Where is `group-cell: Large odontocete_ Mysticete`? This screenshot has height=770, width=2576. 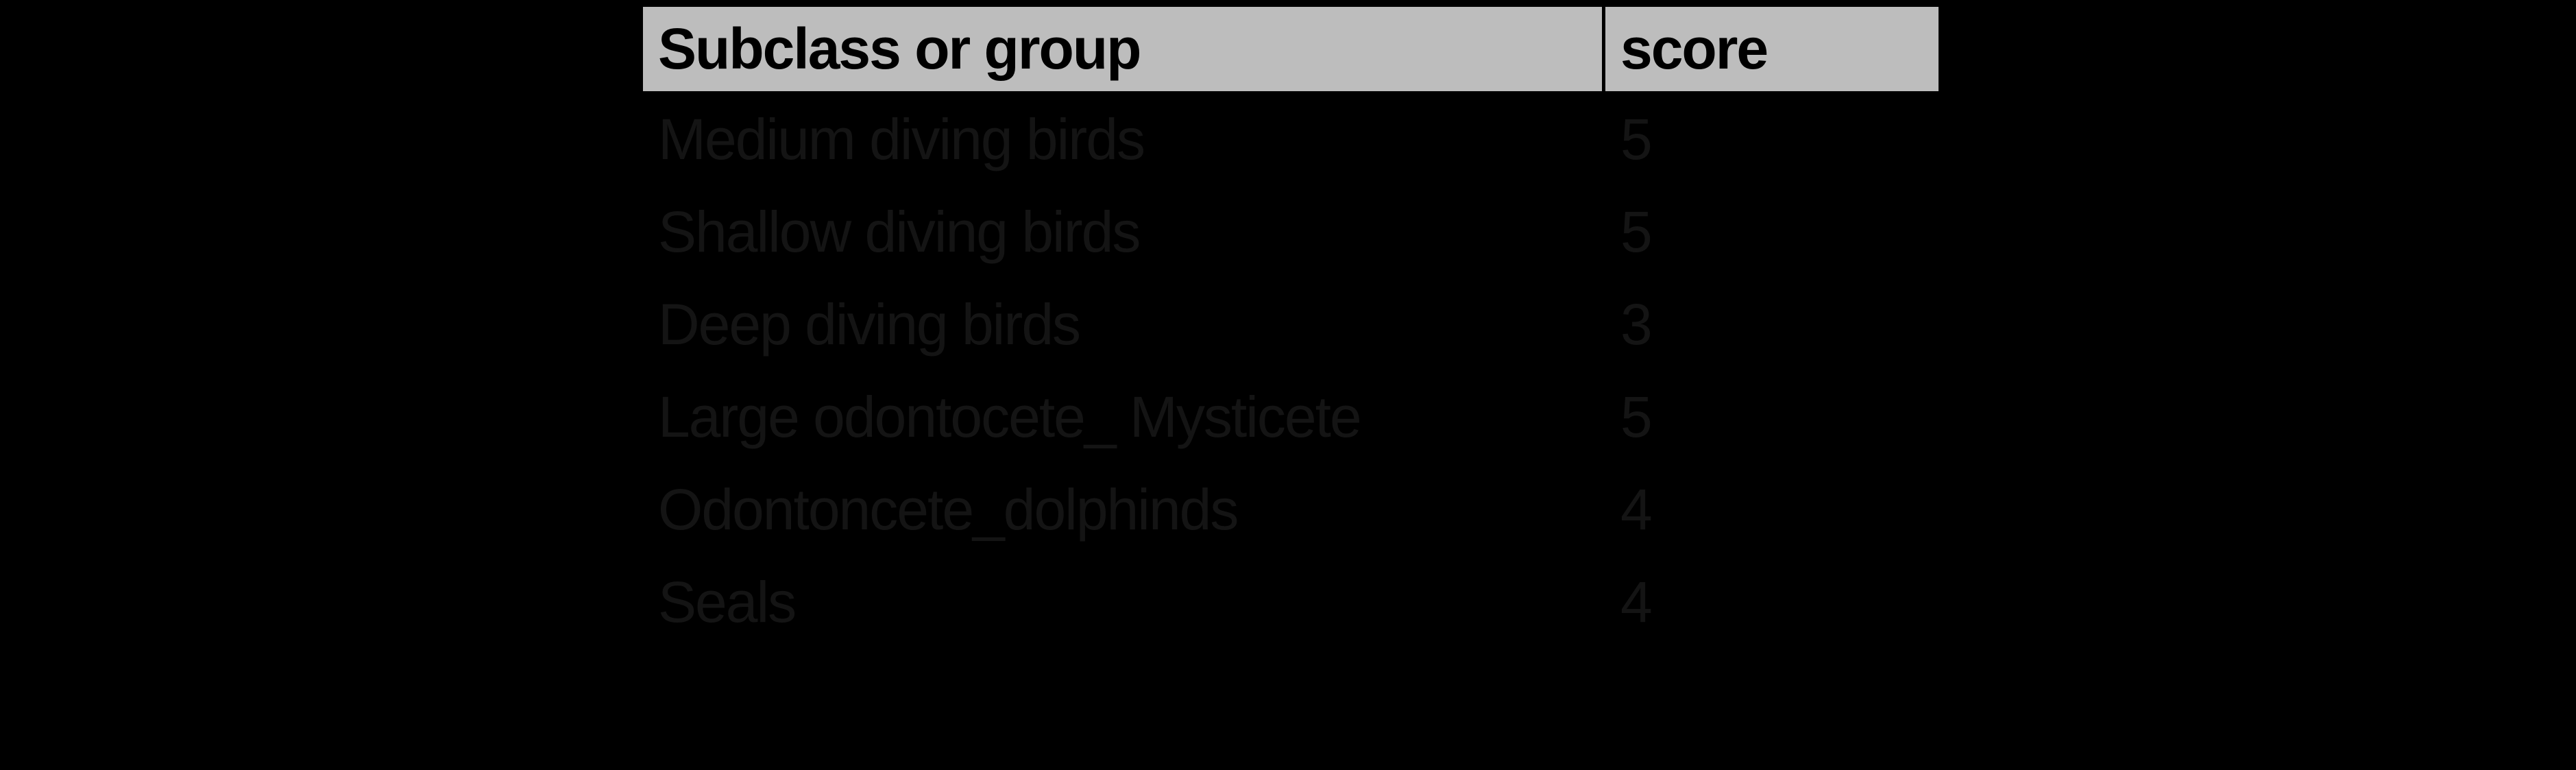 group-cell: Large odontocete_ Mysticete is located at coordinates (1122, 417).